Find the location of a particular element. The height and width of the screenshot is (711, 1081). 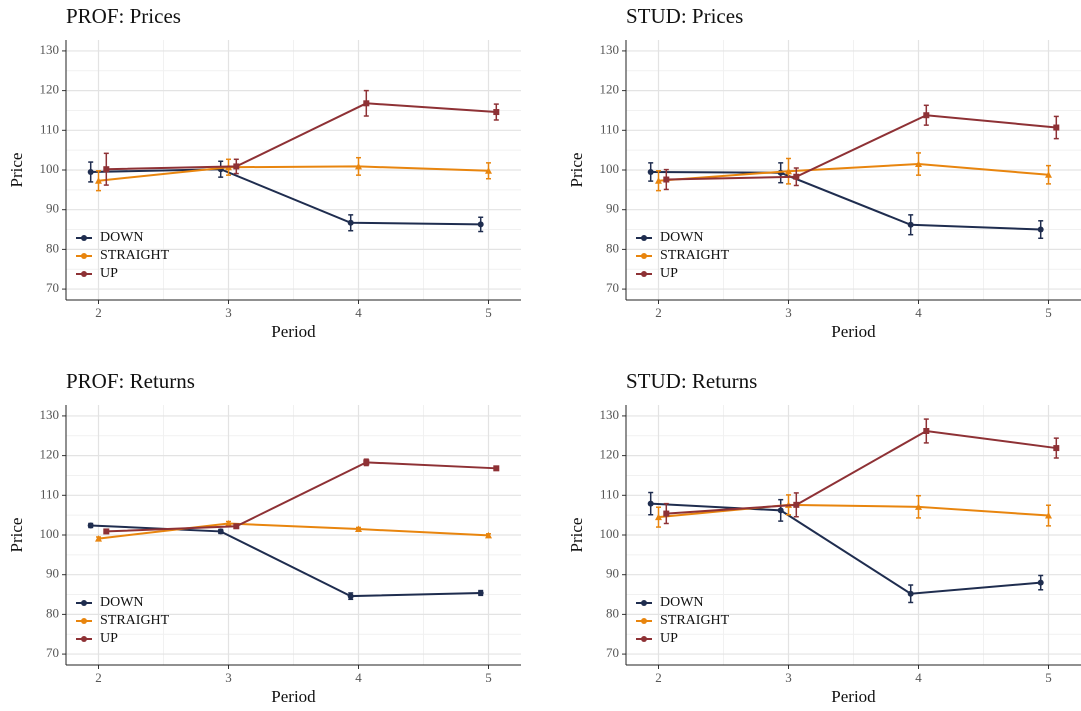

chart-title: PROF: Prices is located at coordinates (123, 16).